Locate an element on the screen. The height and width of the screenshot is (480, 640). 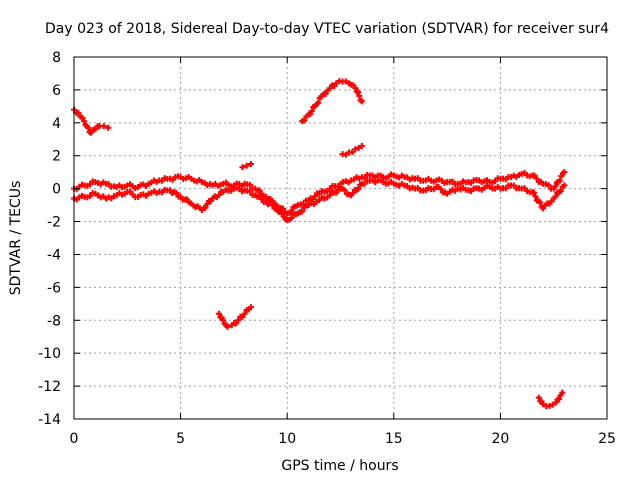
x-tick-labels: 0 5 10 15 20 25 is located at coordinates (343, 439).